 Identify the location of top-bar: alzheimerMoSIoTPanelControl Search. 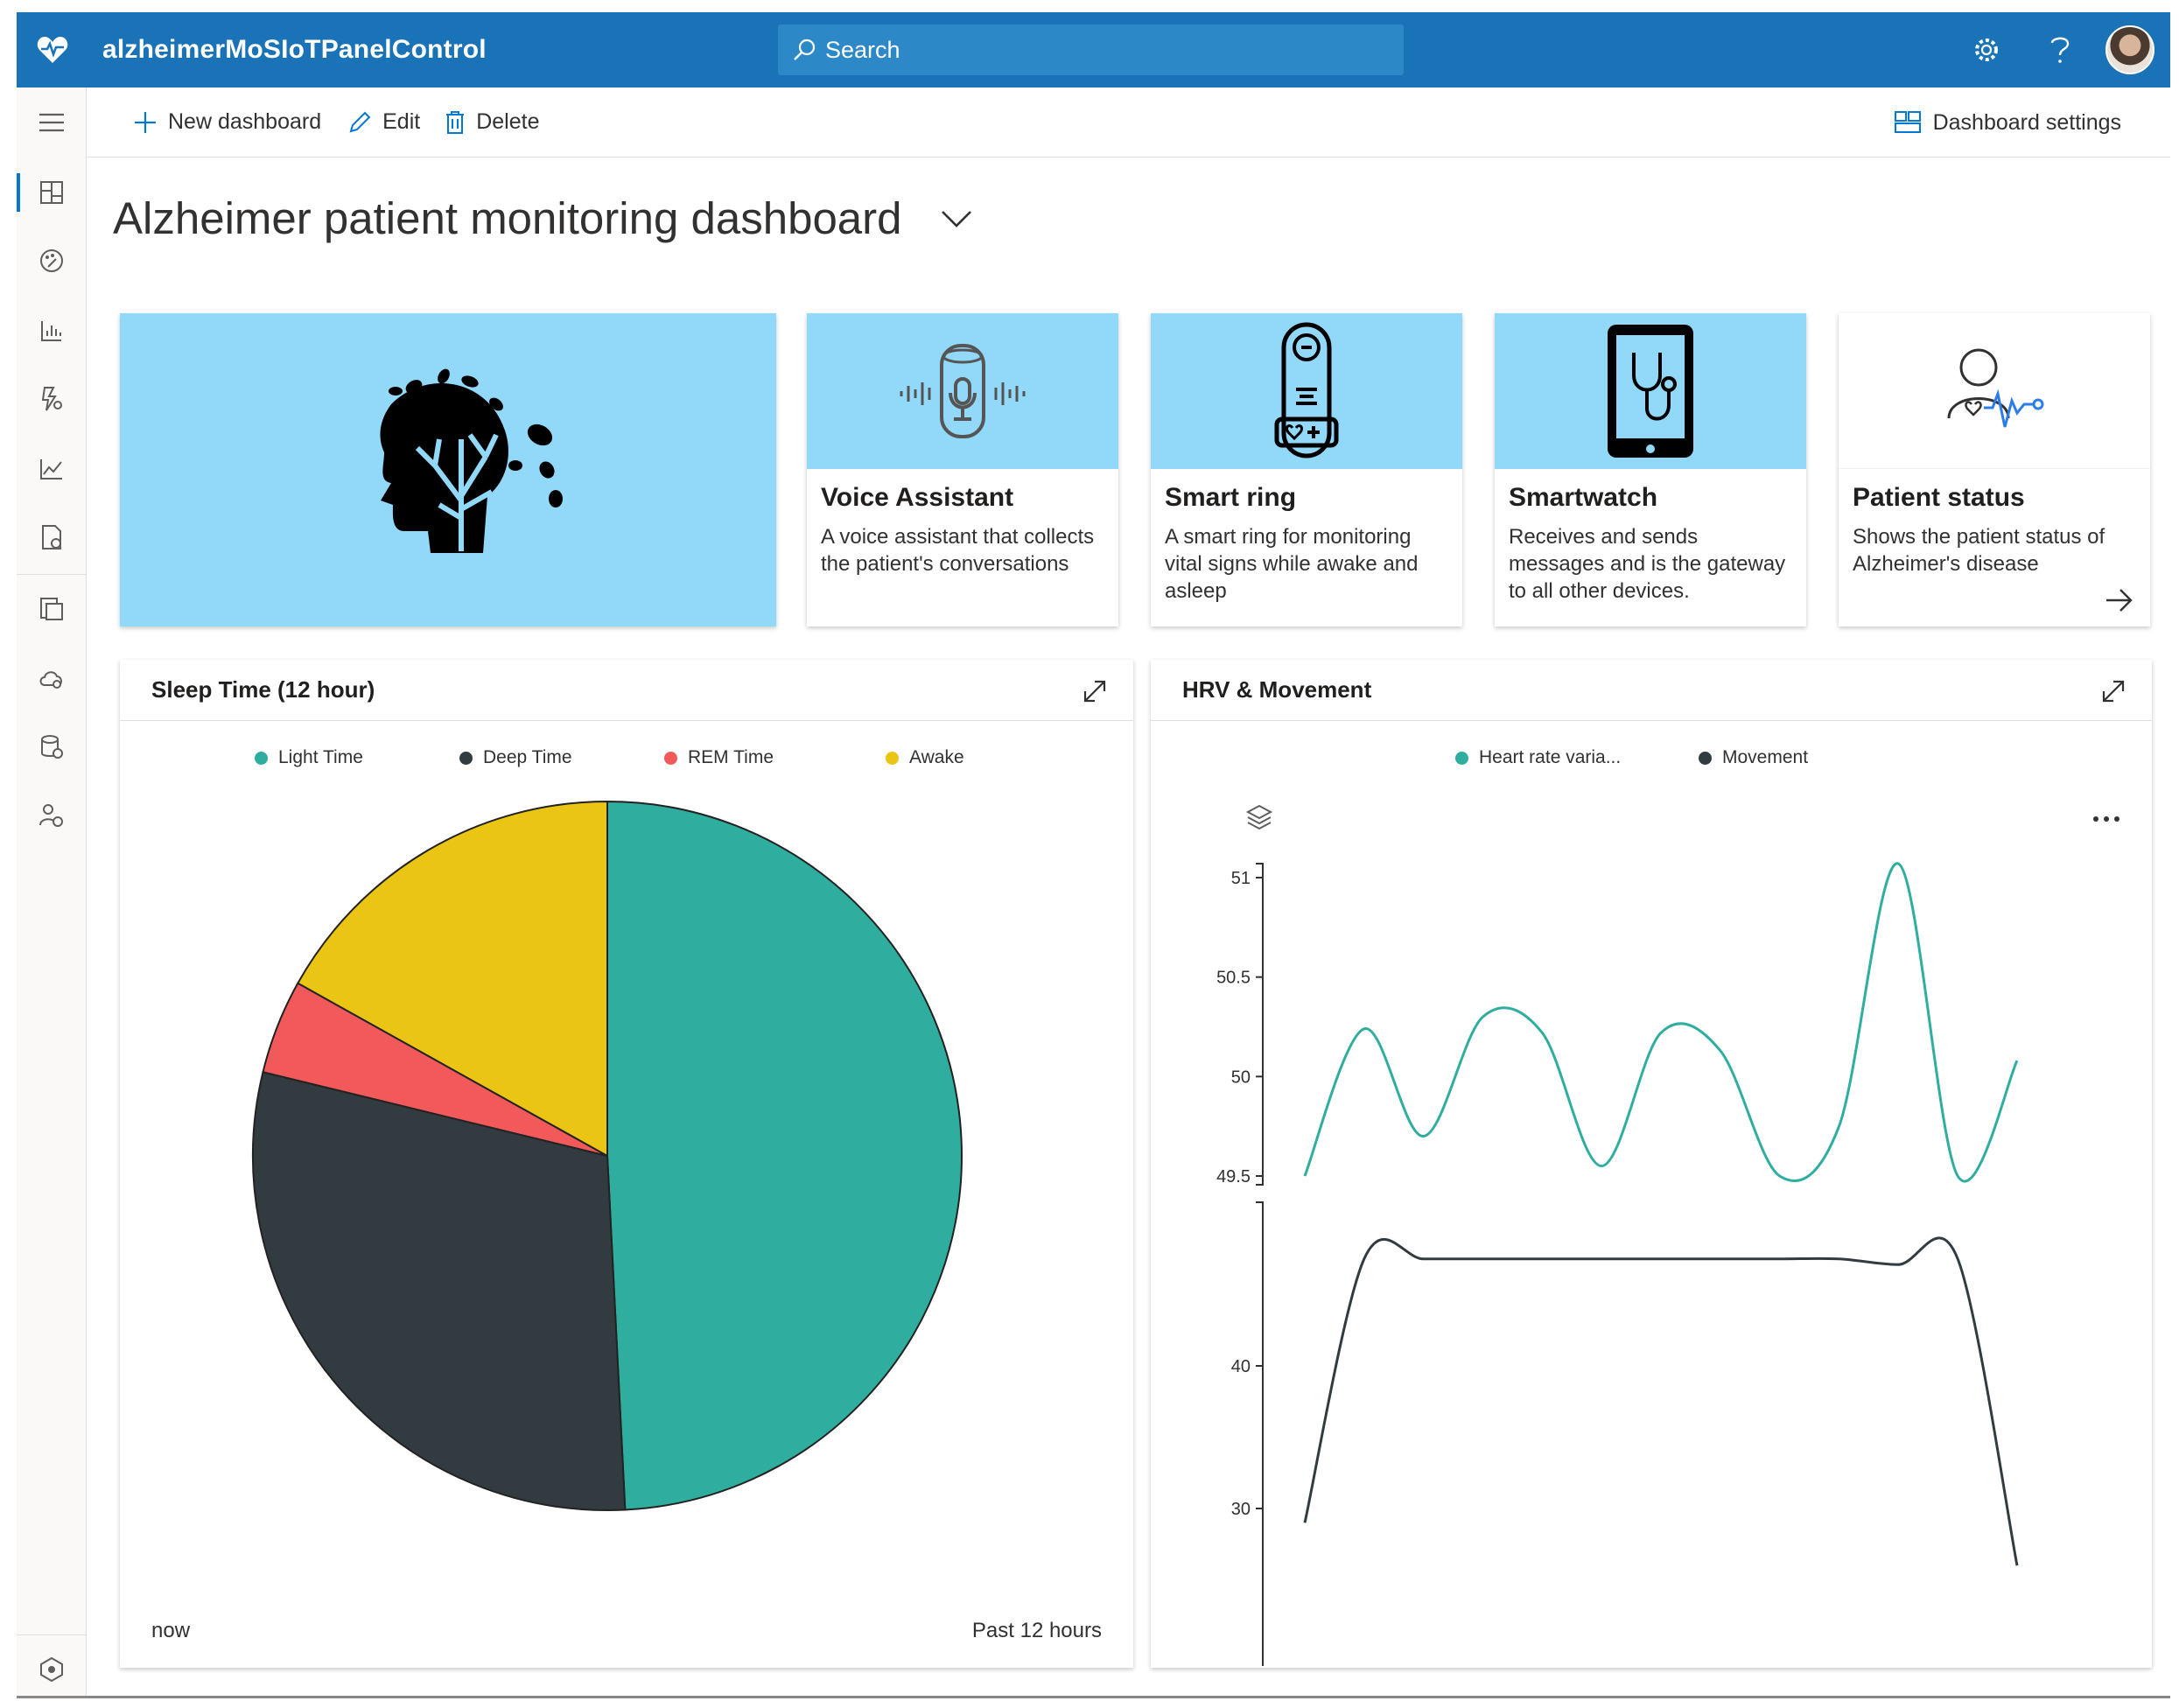
(1093, 50).